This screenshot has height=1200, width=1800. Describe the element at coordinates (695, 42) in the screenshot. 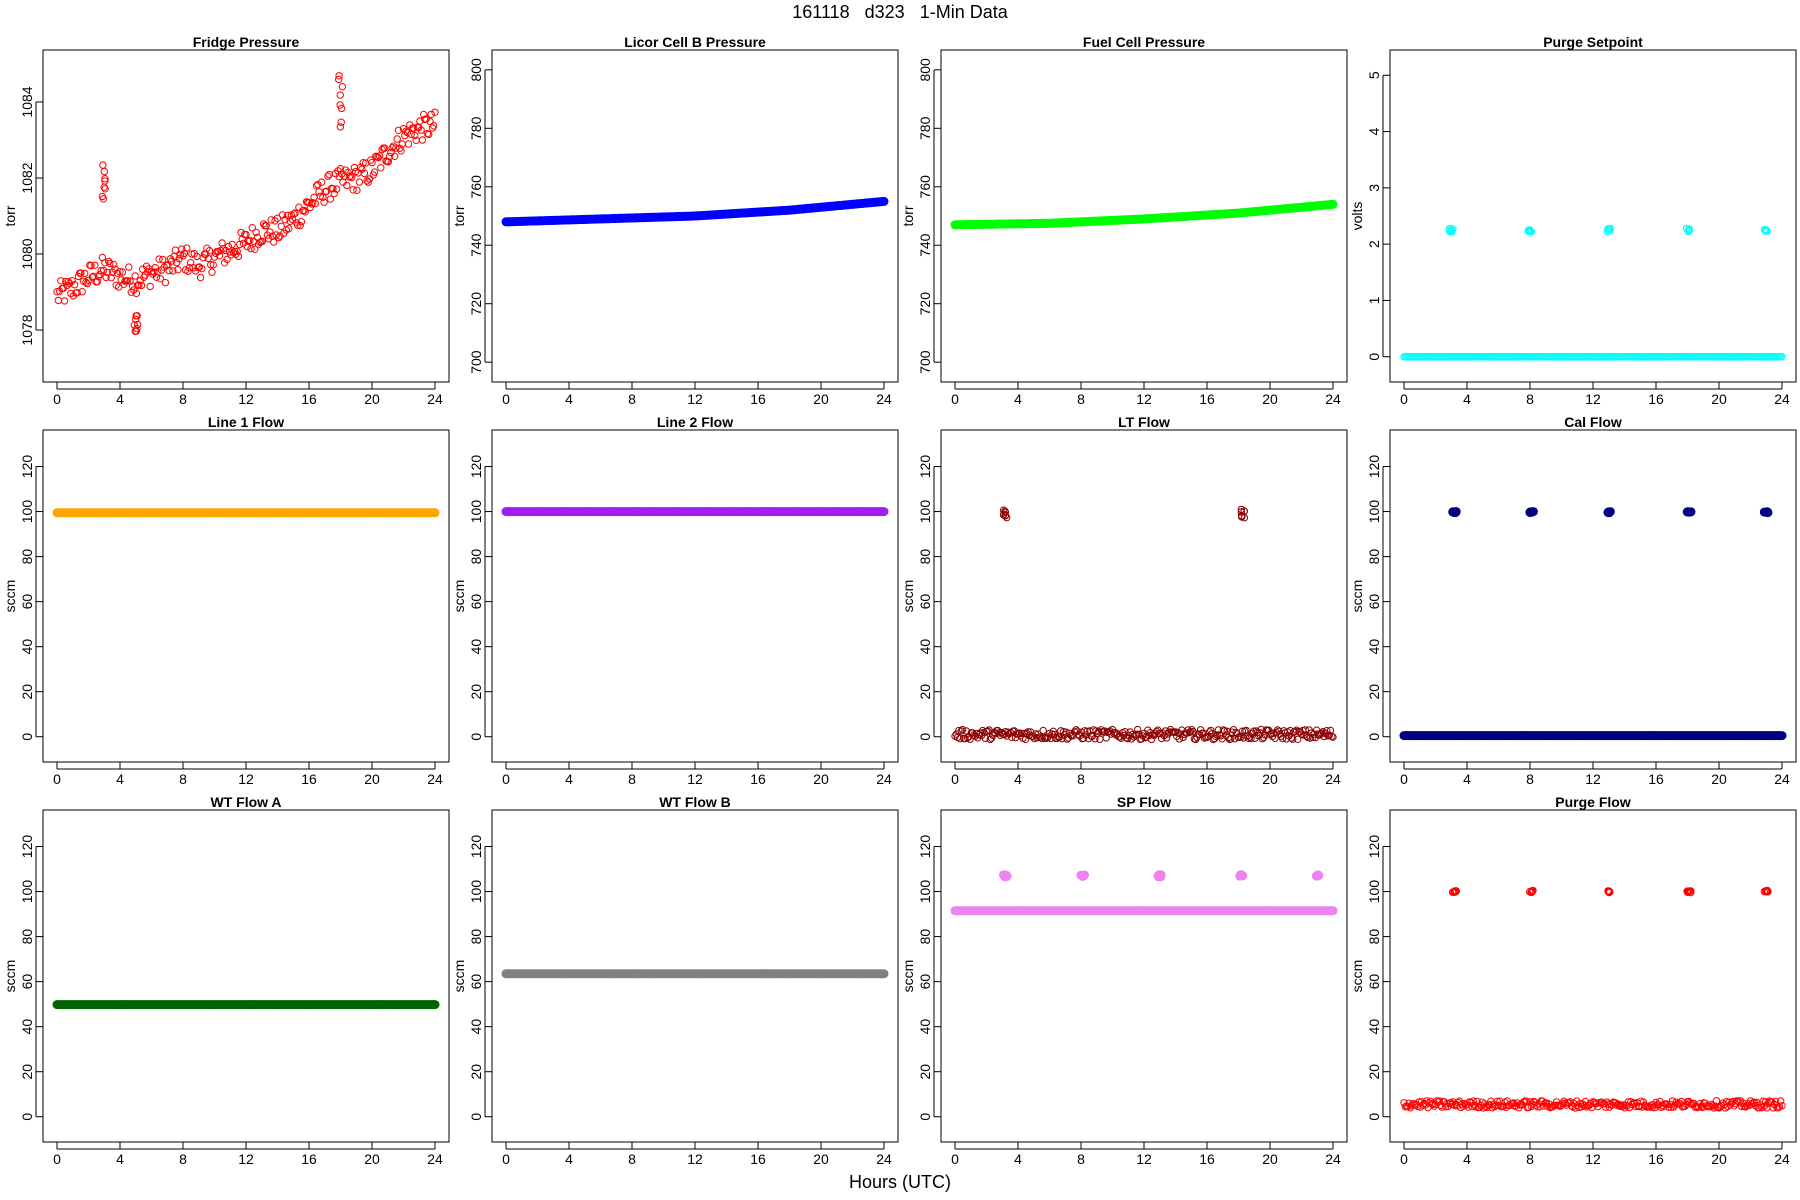

I see `panel-title: Licor Cell B Pressure` at that location.